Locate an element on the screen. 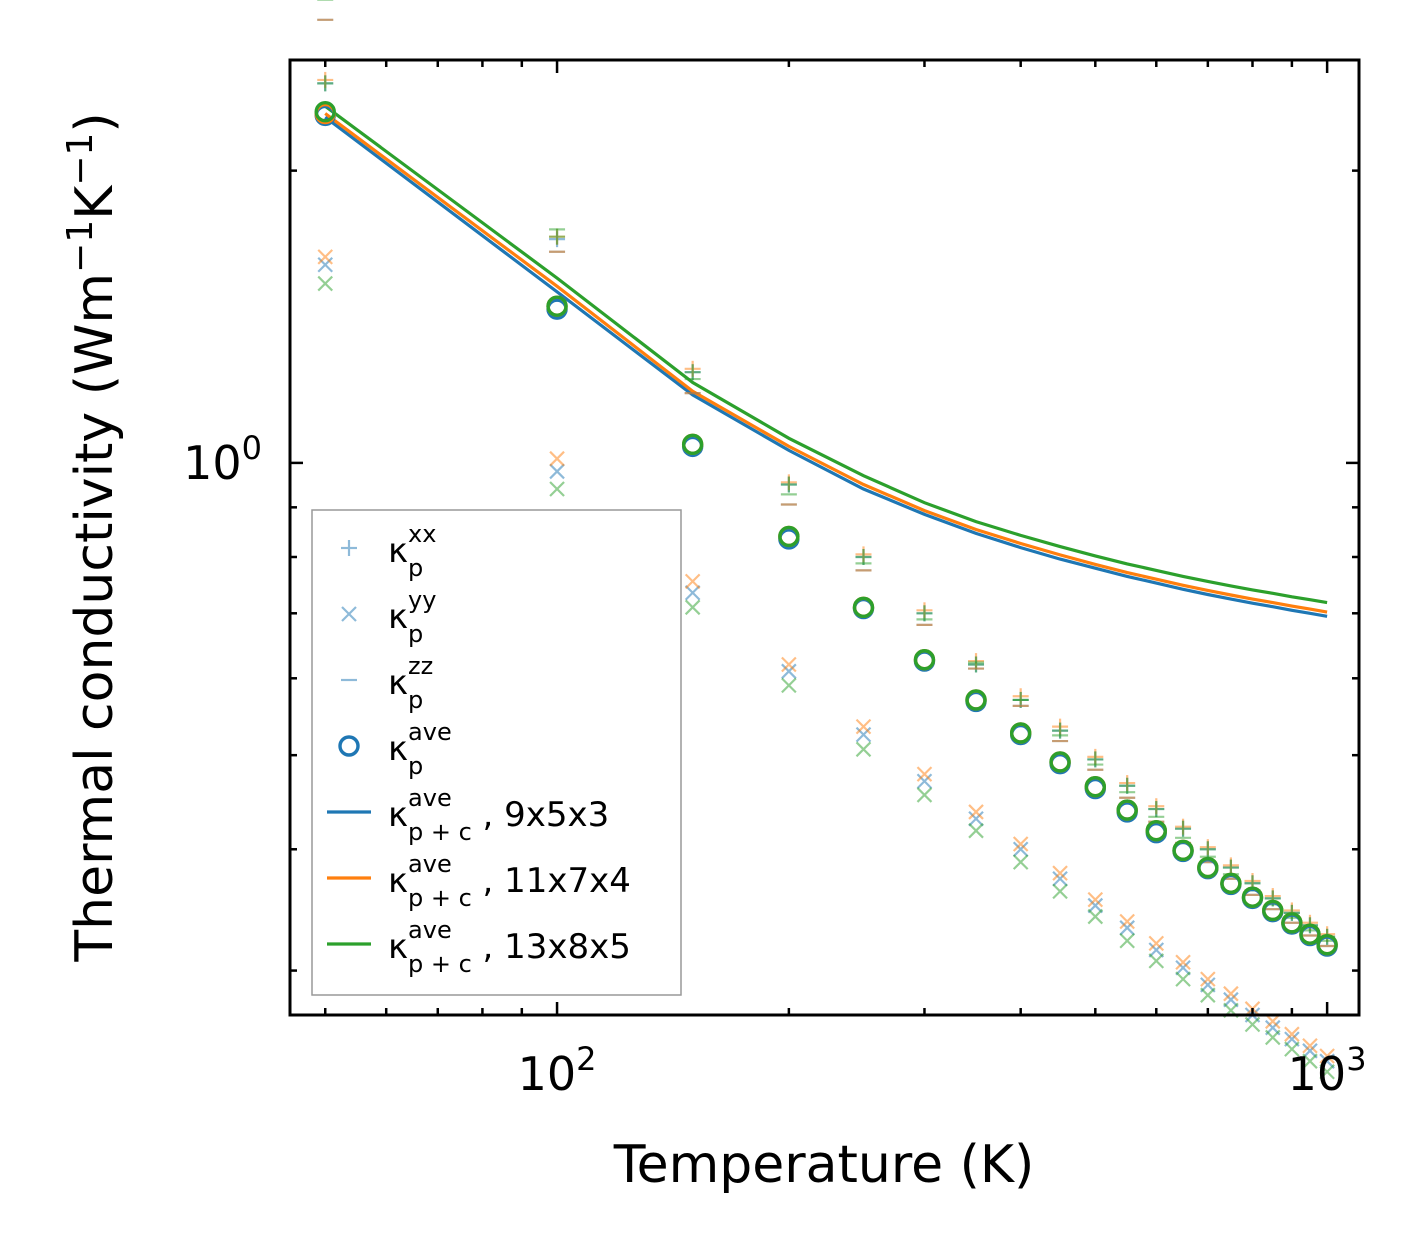 The width and height of the screenshot is (1421, 1254). legend-label-0: κxx p is located at coordinates (412, 551).